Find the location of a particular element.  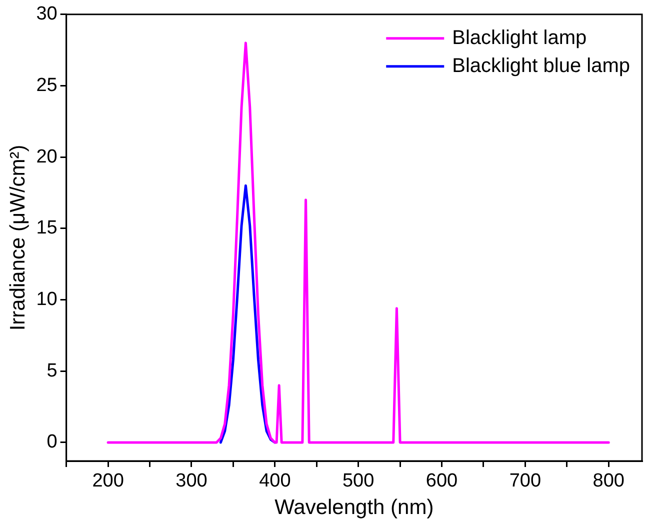

x-tick-label: 600 is located at coordinates (442, 481).